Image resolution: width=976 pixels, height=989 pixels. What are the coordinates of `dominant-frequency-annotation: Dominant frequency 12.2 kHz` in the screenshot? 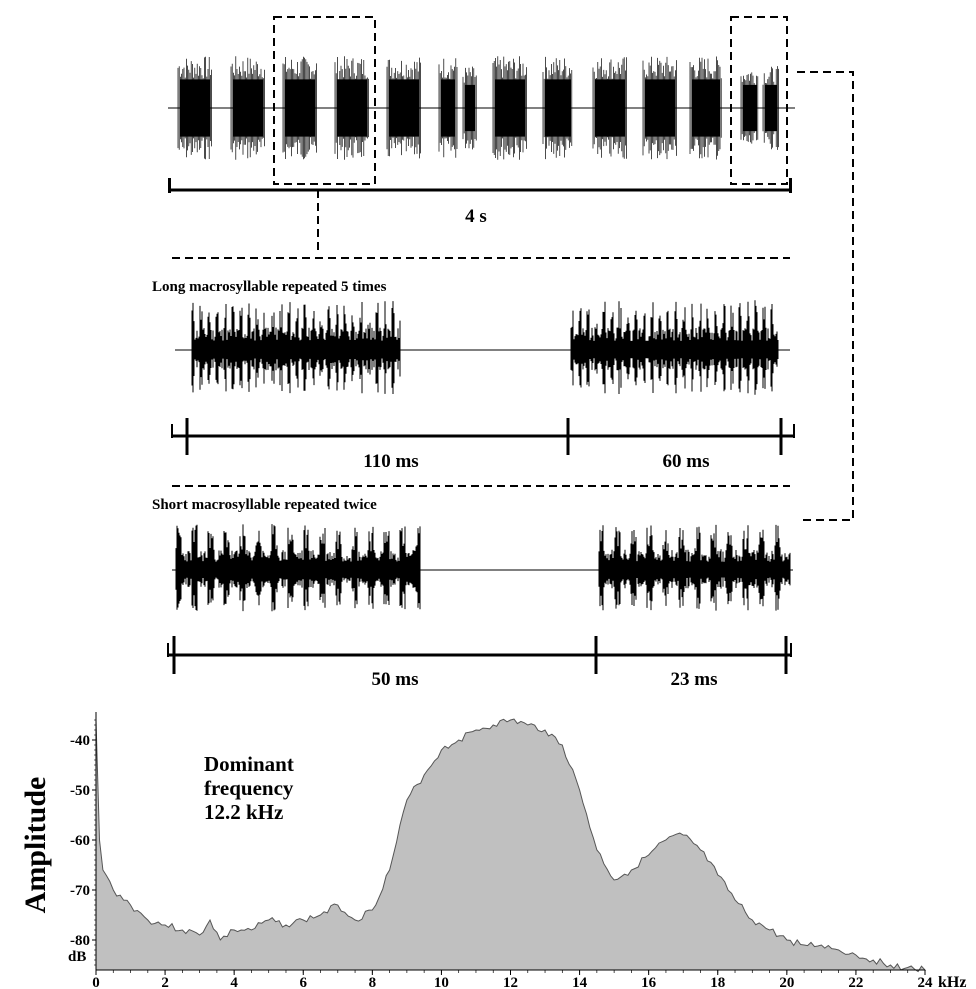 It's located at (249, 788).